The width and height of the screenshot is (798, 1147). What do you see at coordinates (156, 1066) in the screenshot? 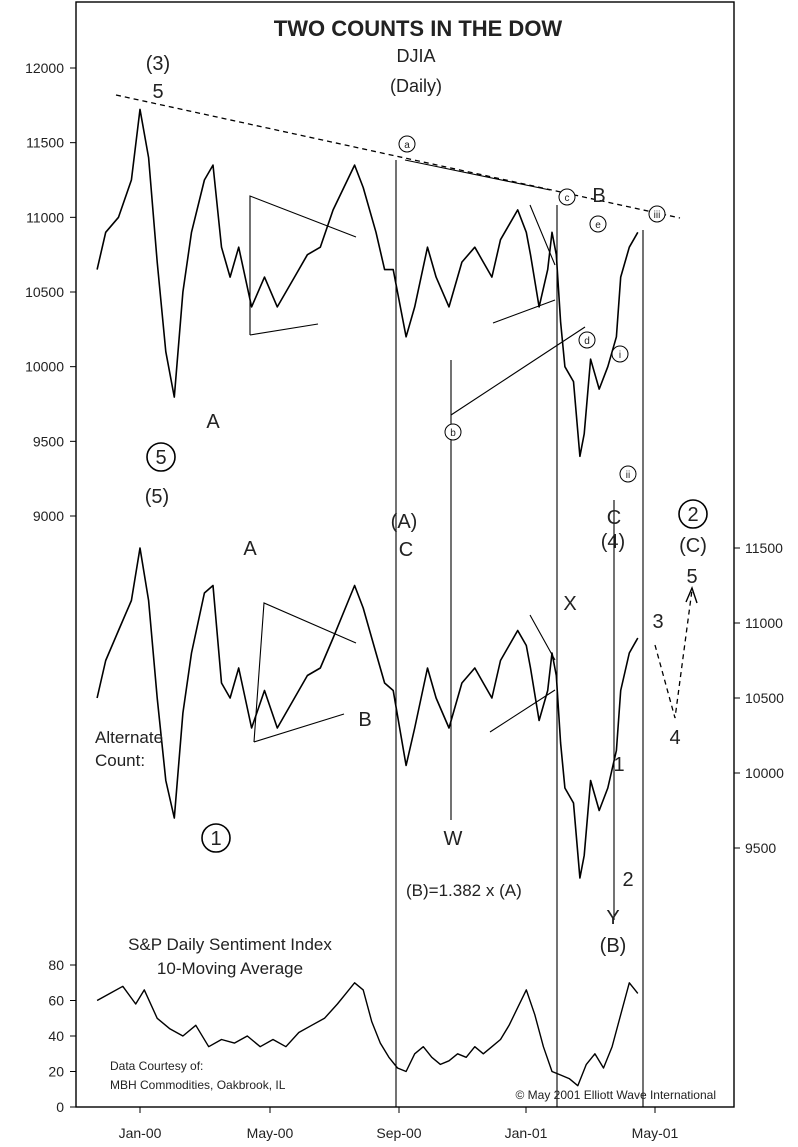
I see `source-line-1: Data Courtesy of:` at bounding box center [156, 1066].